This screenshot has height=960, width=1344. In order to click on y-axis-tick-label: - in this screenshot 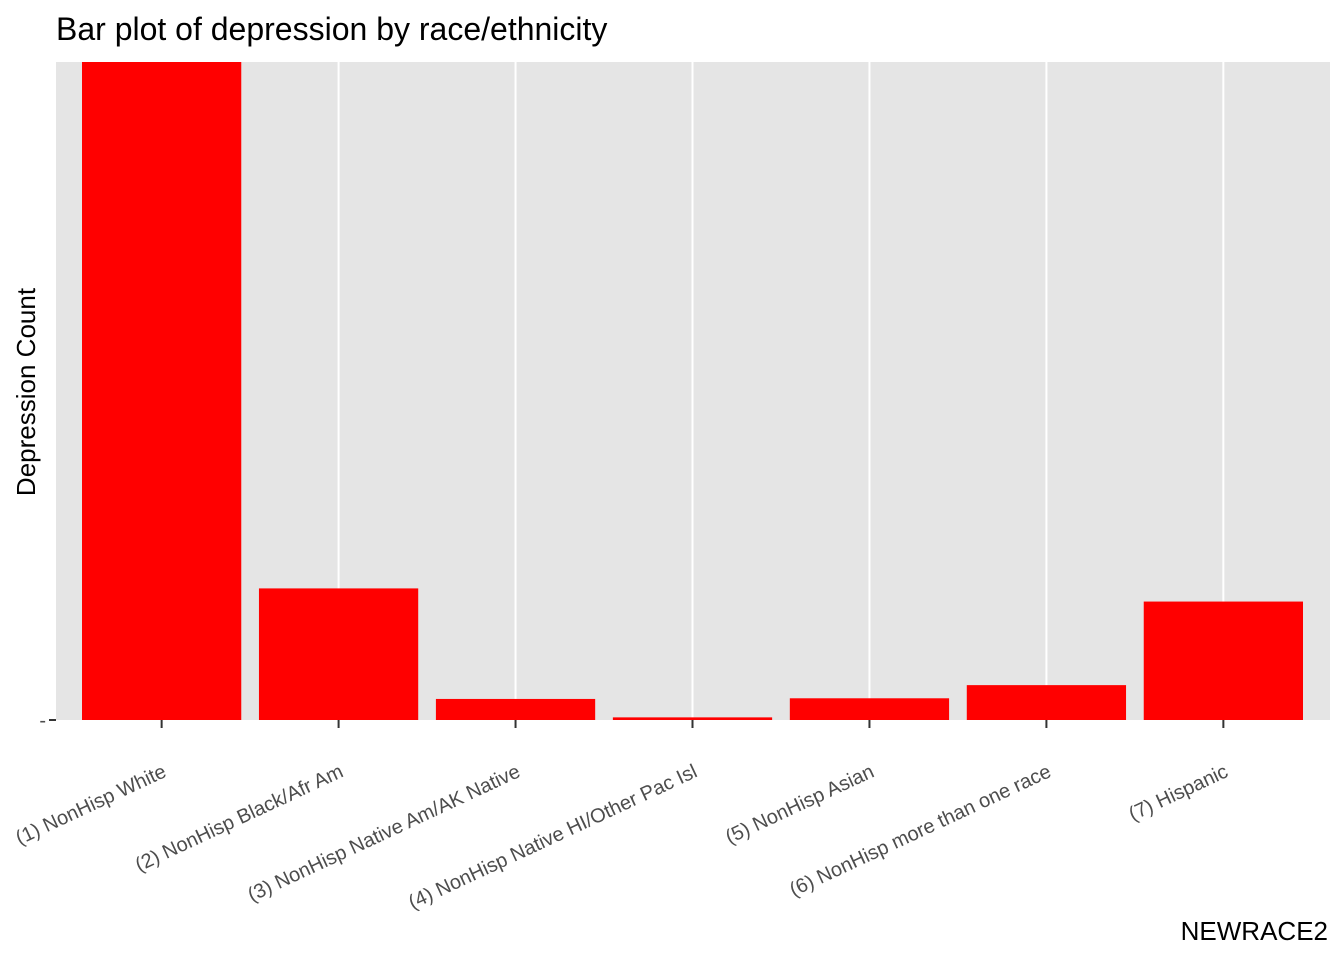, I will do `click(42, 721)`.